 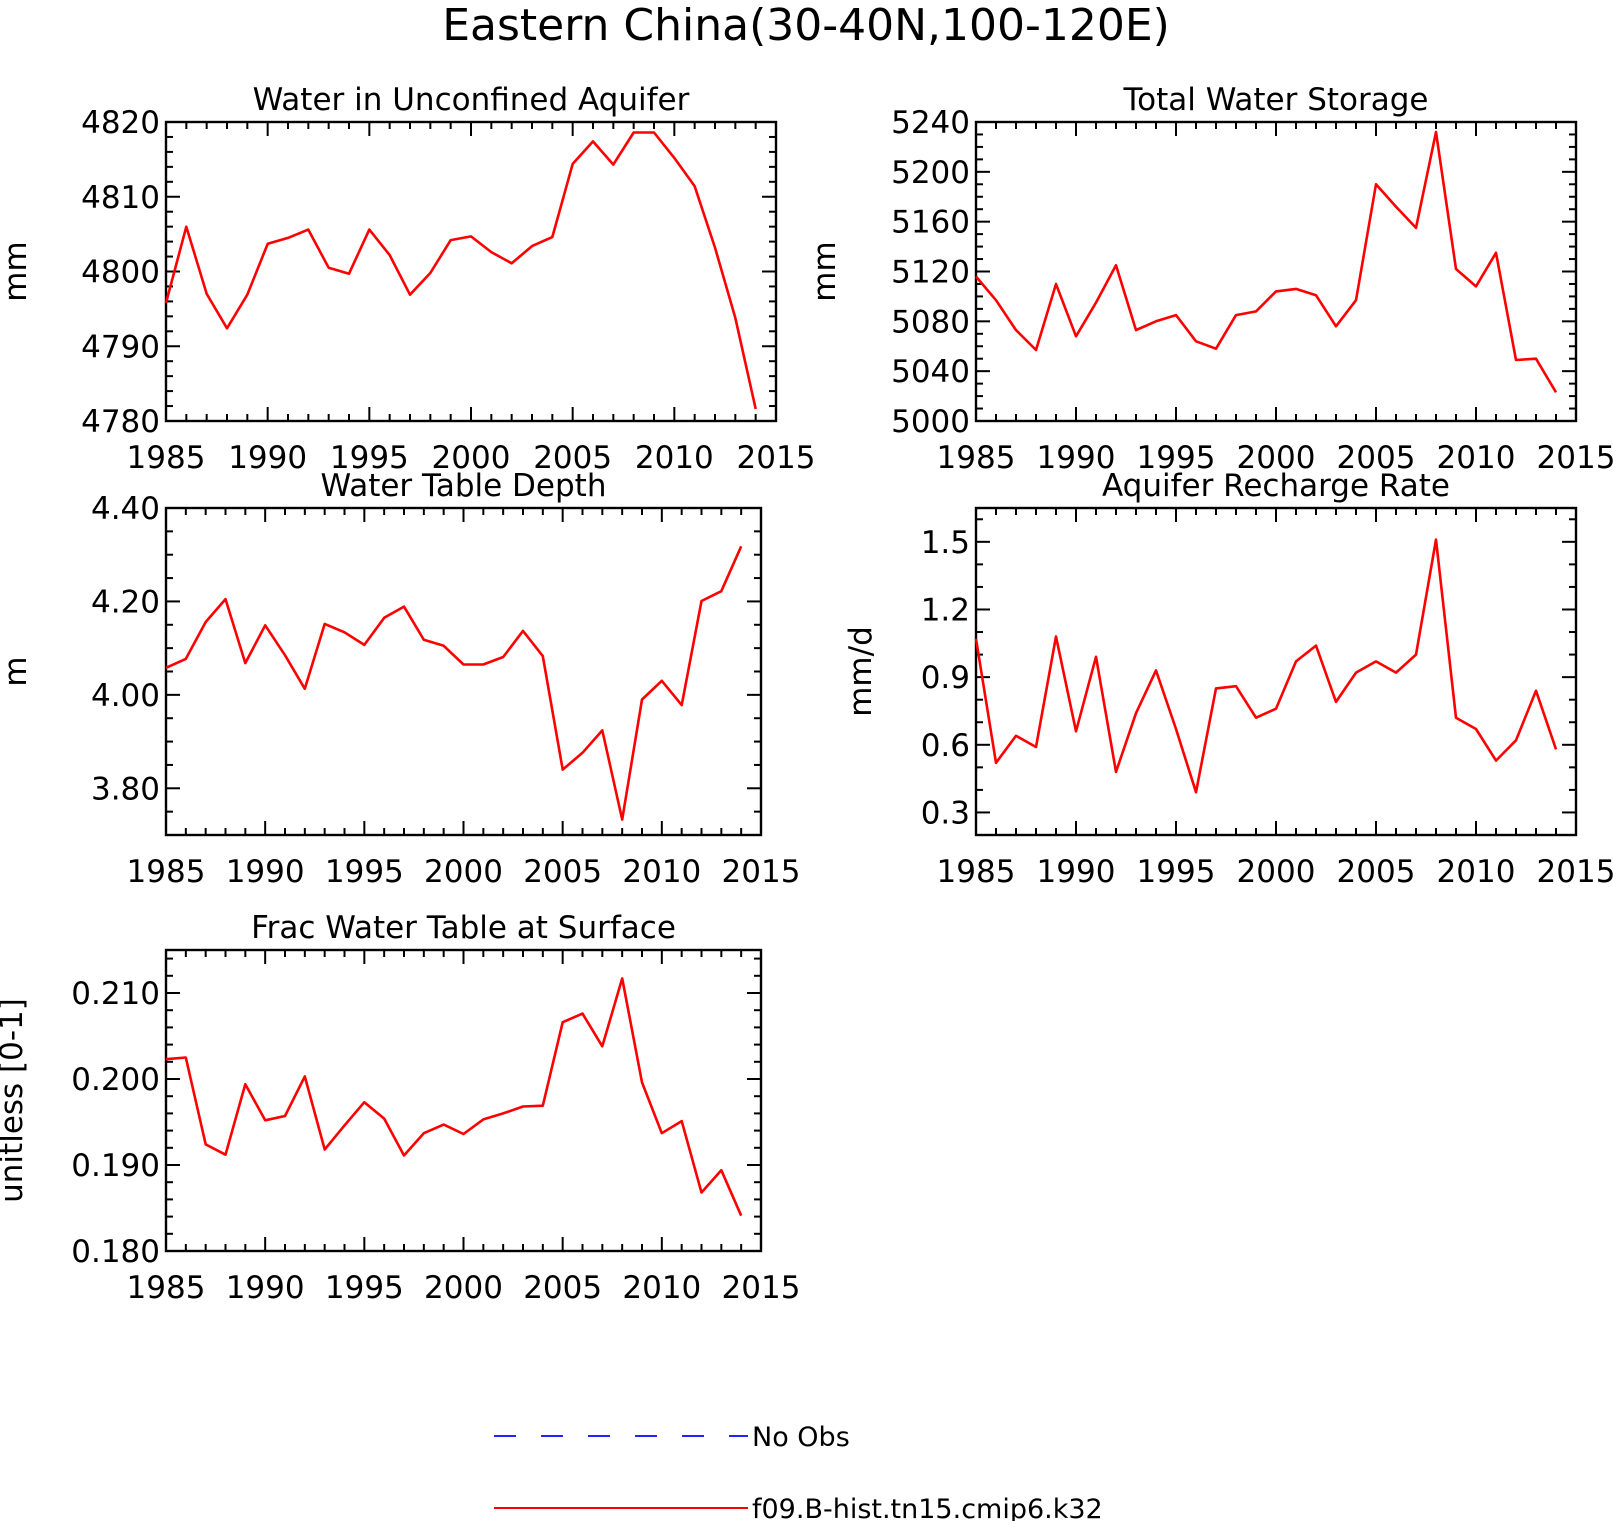 What do you see at coordinates (471, 100) in the screenshot?
I see `panel-title: Water in Unconfined Aquifer` at bounding box center [471, 100].